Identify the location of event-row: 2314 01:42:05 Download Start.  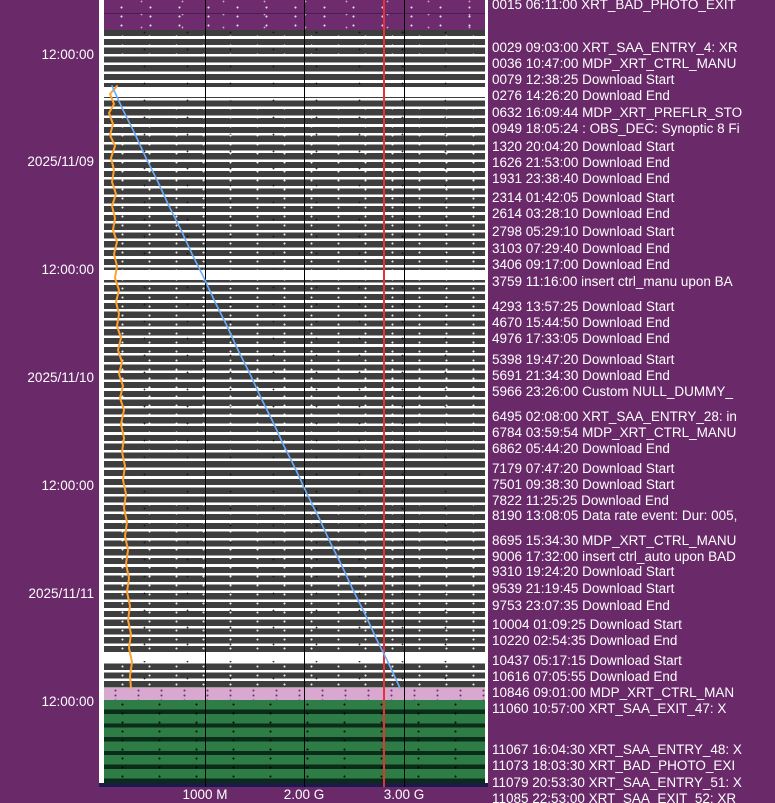
(583, 197).